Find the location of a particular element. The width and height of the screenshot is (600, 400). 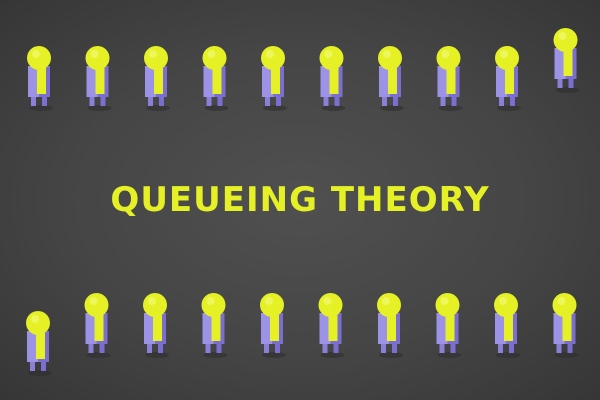

page-title: QUEUEING THEORY is located at coordinates (300, 200).